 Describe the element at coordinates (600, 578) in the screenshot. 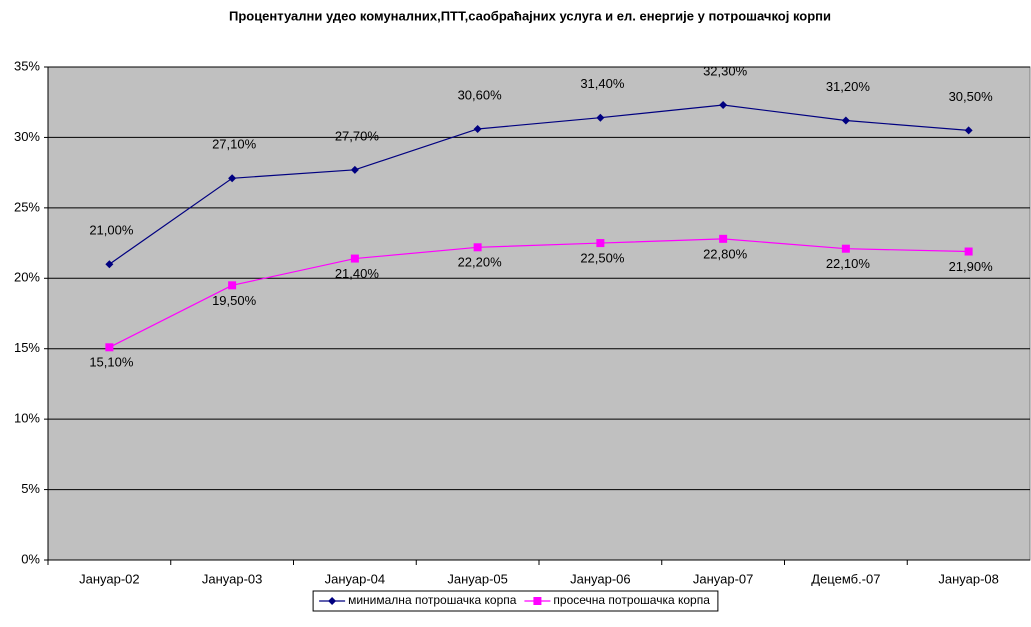

I see `x-tick-label: Јануар-06` at that location.